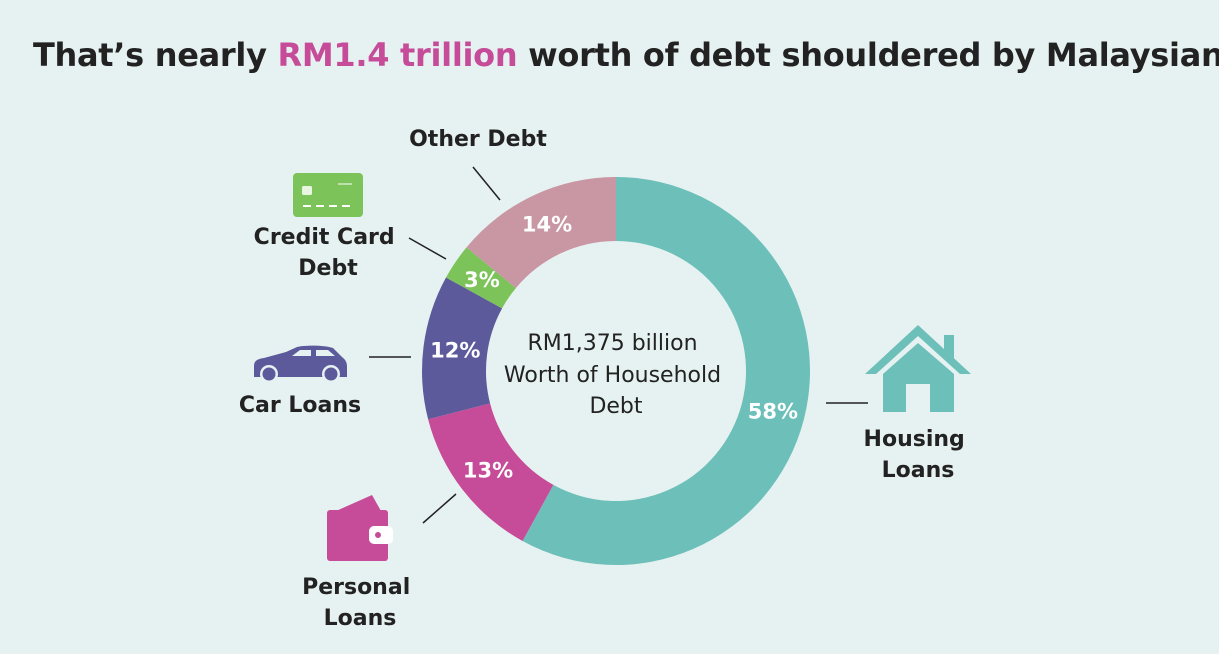  What do you see at coordinates (612, 343) in the screenshot?
I see `center-label-line-1: RM1,375 billion` at bounding box center [612, 343].